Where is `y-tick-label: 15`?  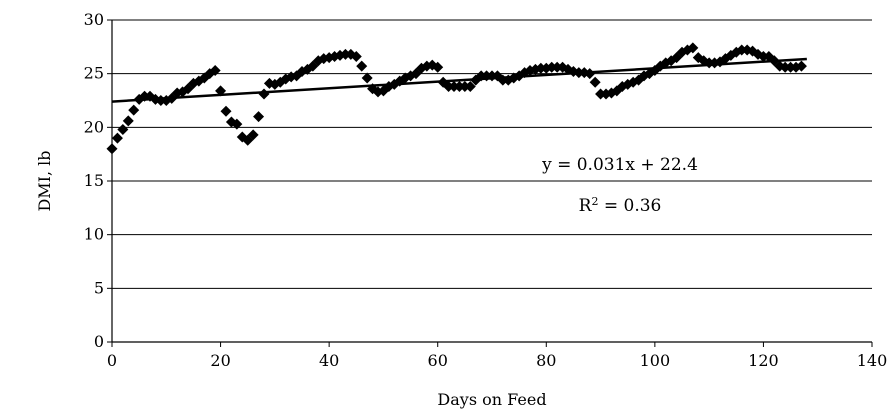 y-tick-label: 15 is located at coordinates (94, 180).